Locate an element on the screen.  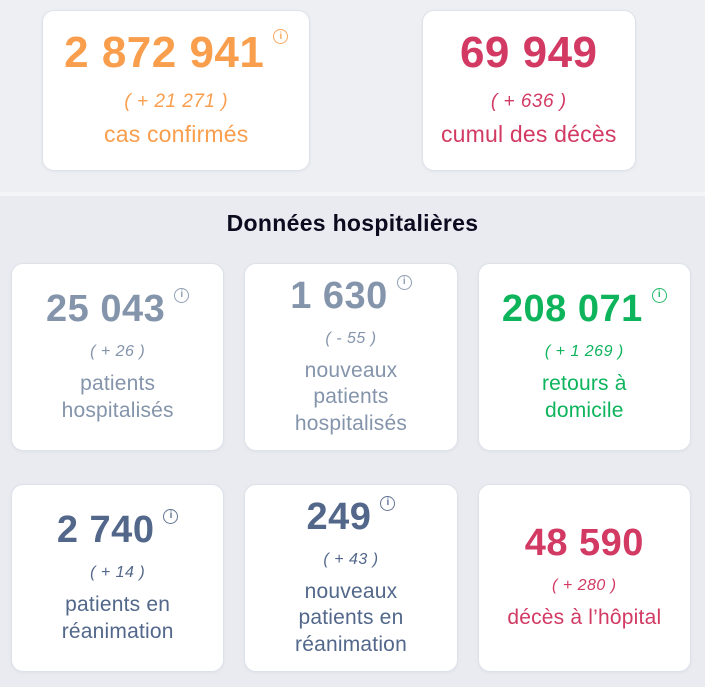
stat-value: 48 590 is located at coordinates (584, 543).